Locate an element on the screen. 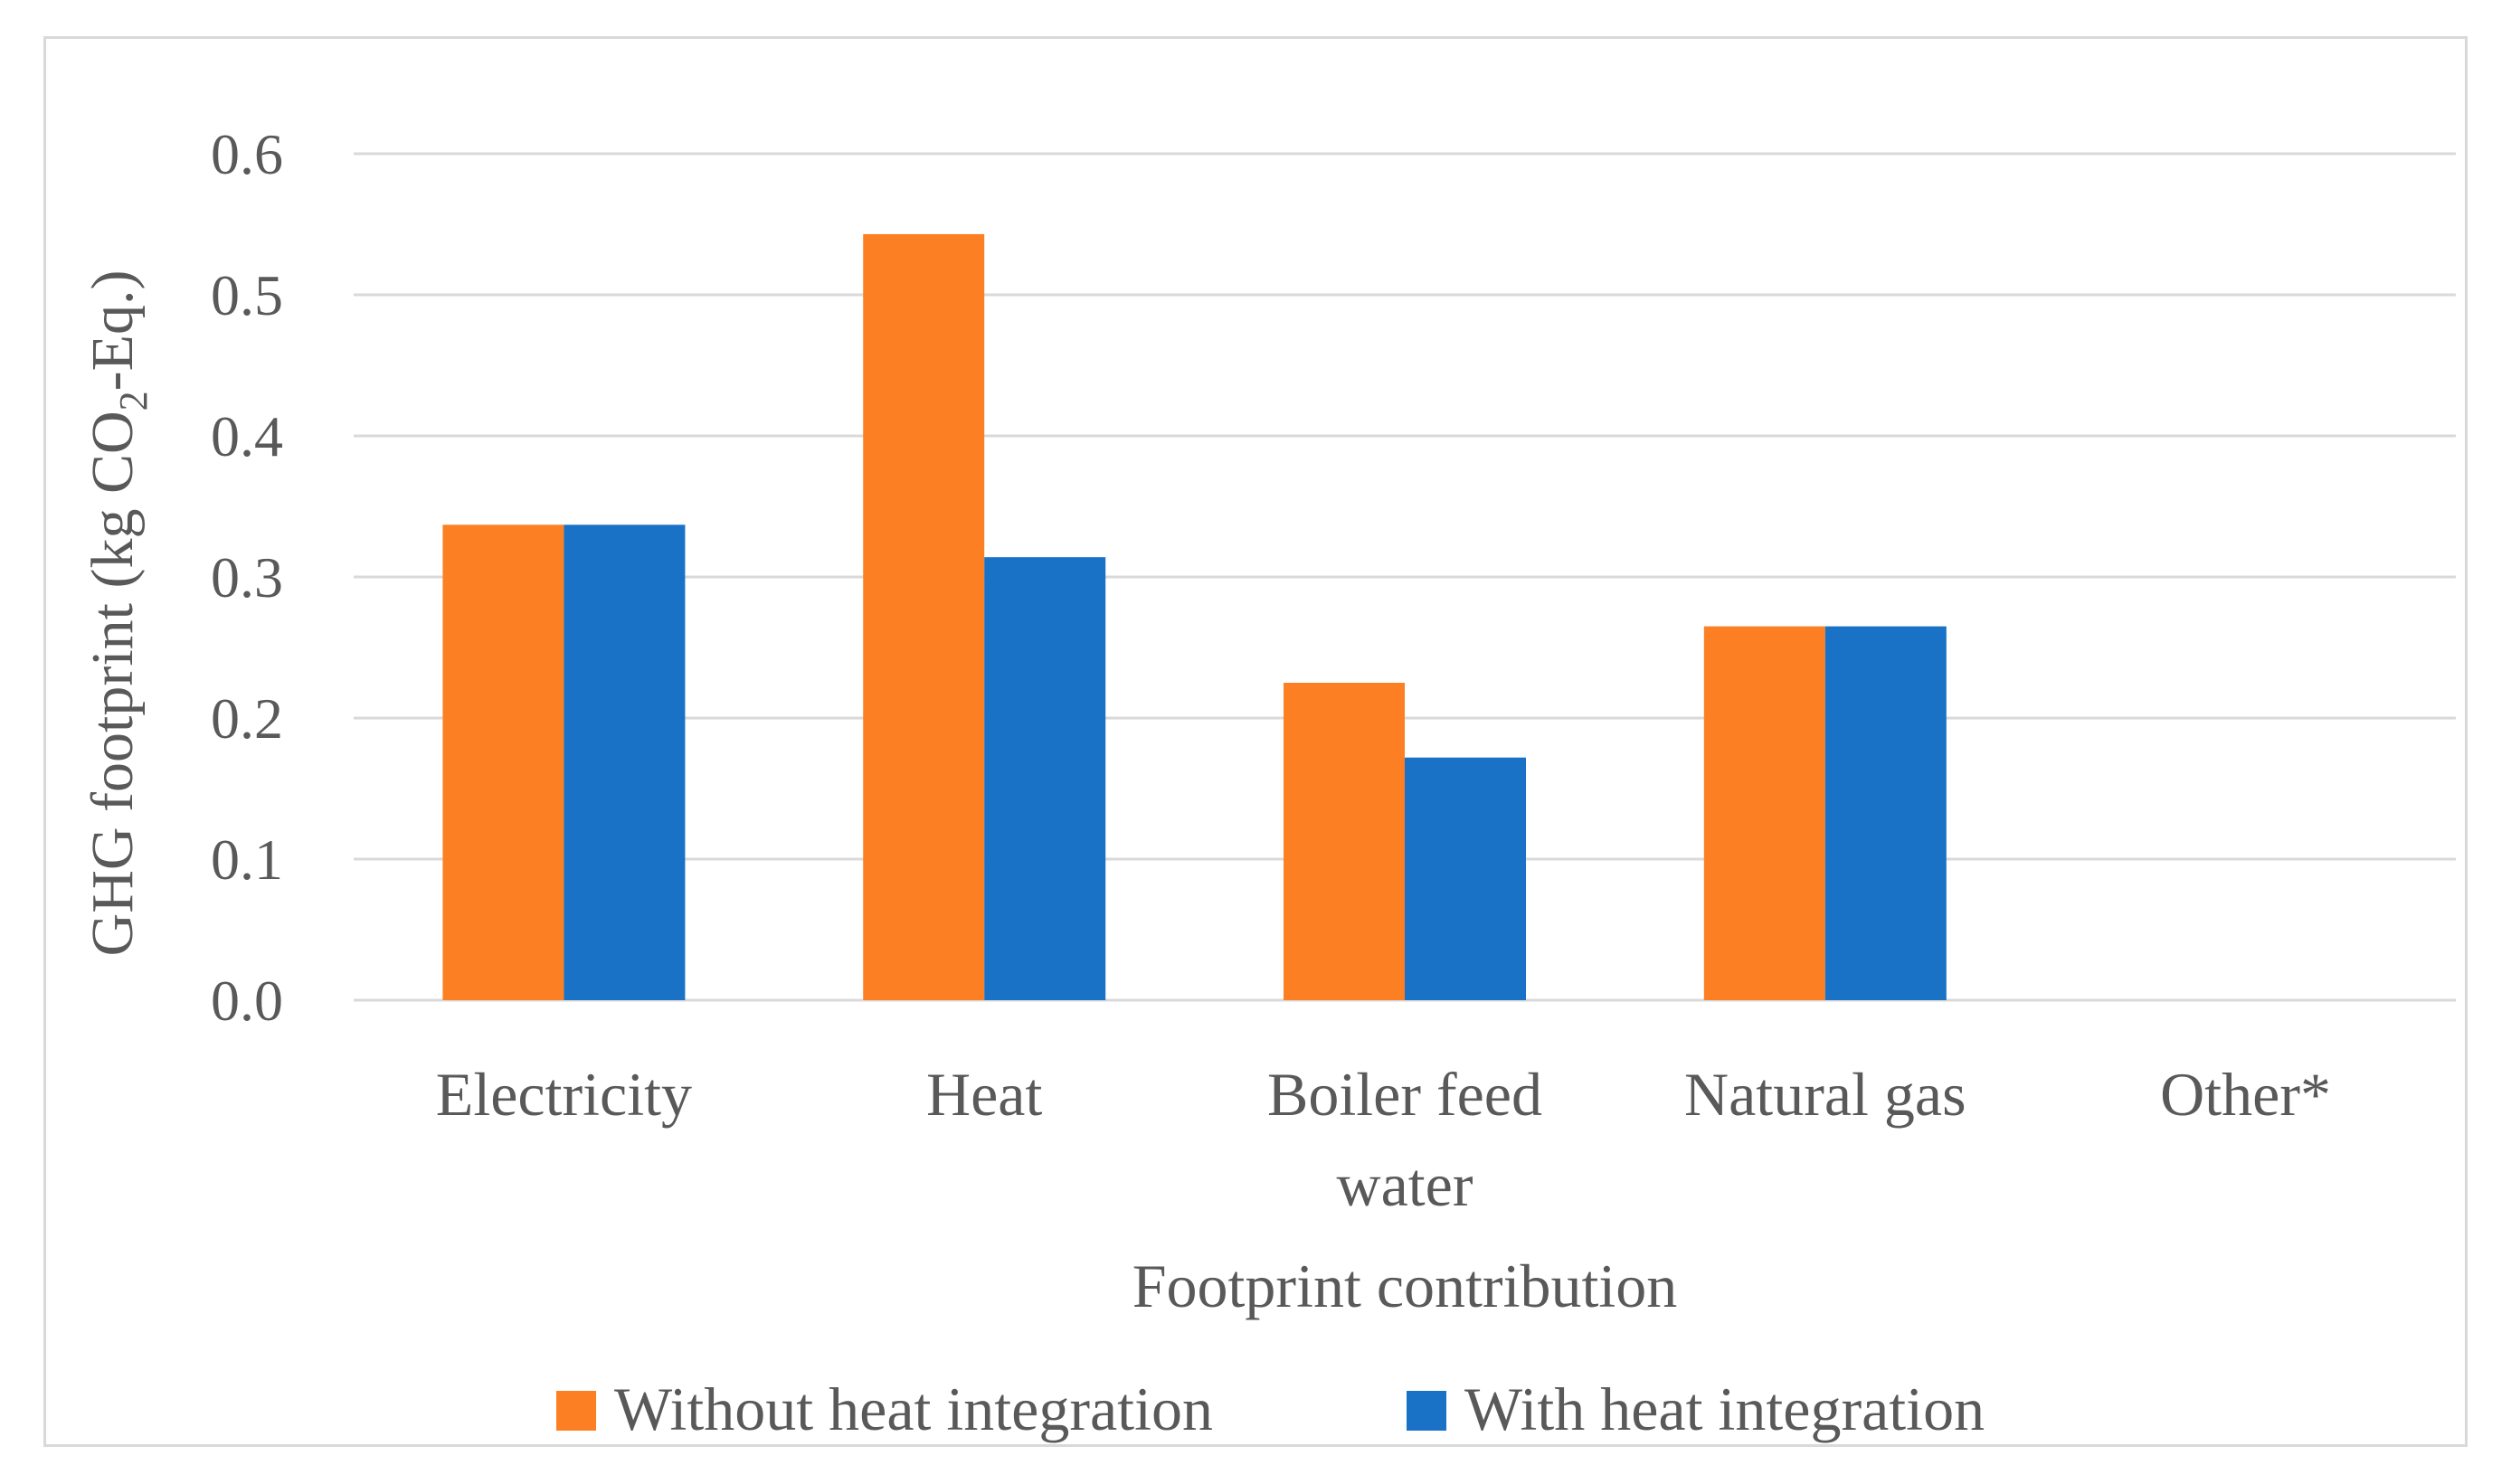 This screenshot has height=1484, width=2511. category-label: Heat is located at coordinates (984, 1094).